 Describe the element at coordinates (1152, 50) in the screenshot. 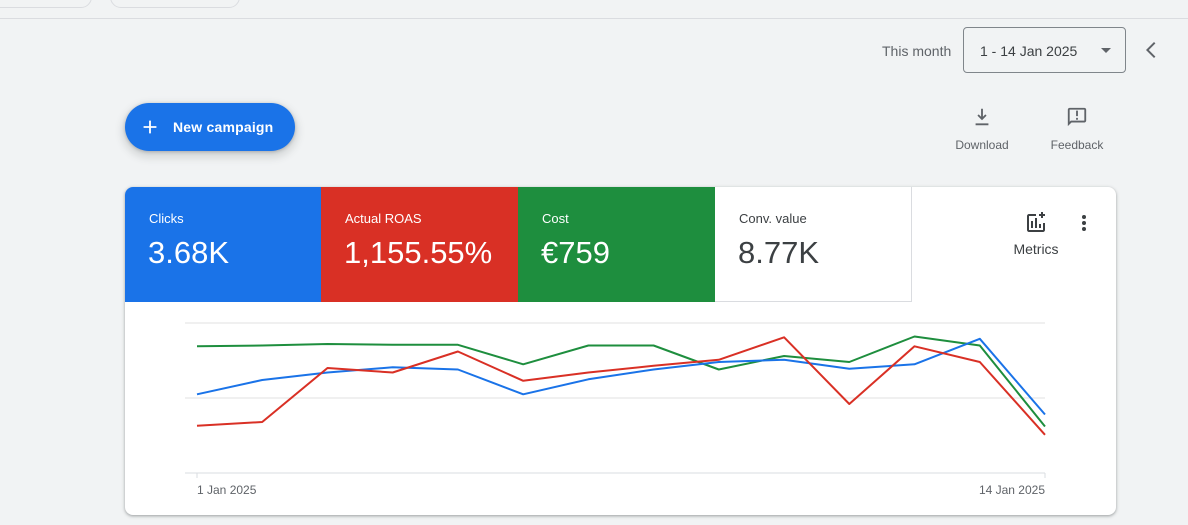

I see `chevron-left-icon` at that location.